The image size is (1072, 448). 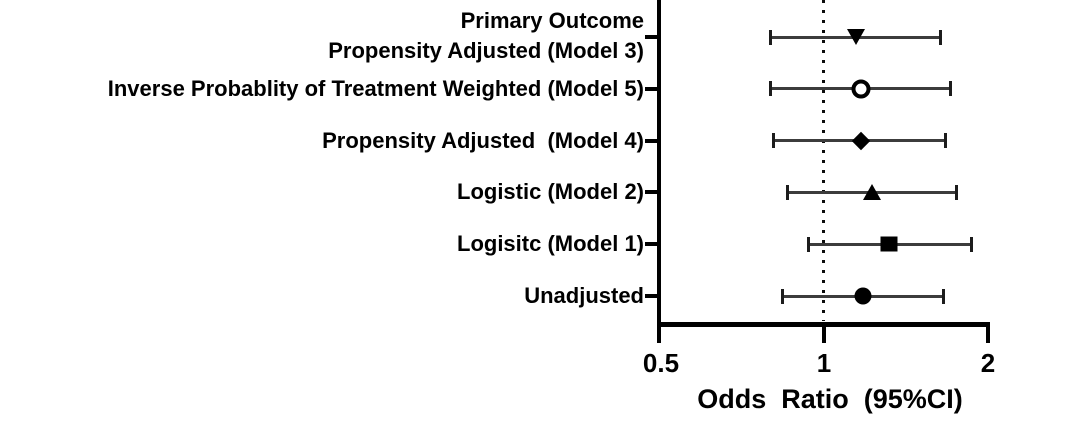 What do you see at coordinates (659, 335) in the screenshot?
I see `x-axis-tick-0.5` at bounding box center [659, 335].